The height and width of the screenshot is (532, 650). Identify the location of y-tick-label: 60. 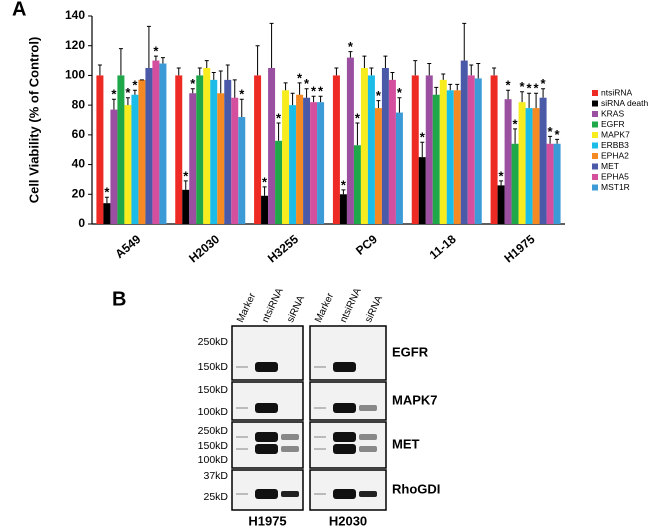
(79, 134).